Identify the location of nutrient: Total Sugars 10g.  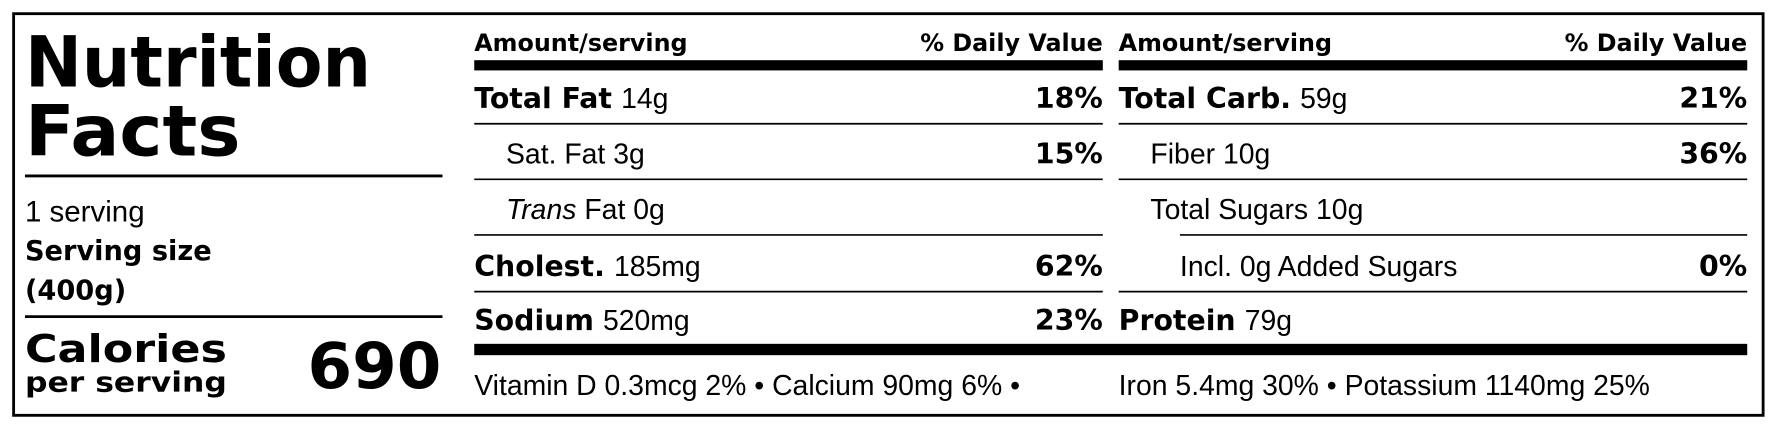
(1256, 210).